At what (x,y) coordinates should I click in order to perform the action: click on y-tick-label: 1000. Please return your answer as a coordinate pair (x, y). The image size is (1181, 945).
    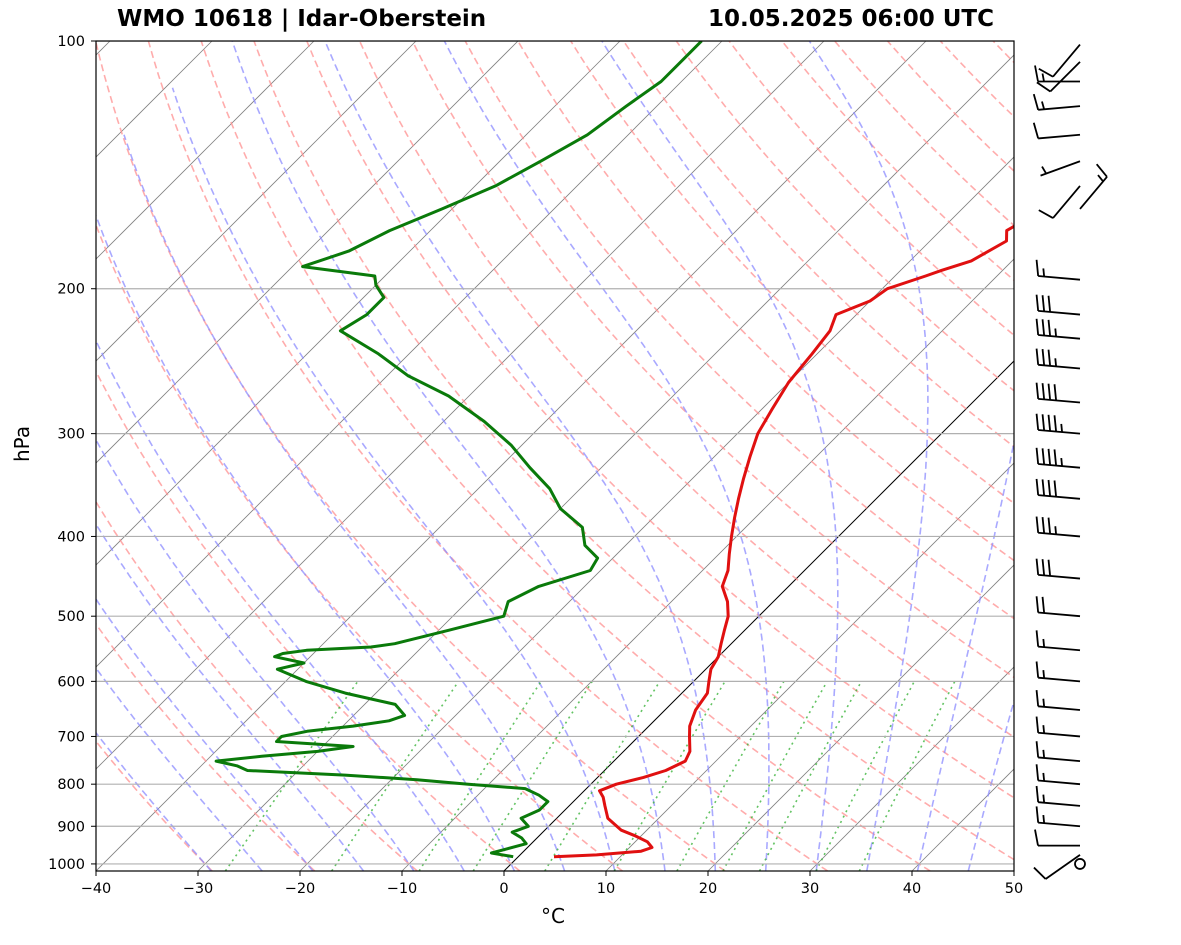
    Looking at the image, I should click on (66, 865).